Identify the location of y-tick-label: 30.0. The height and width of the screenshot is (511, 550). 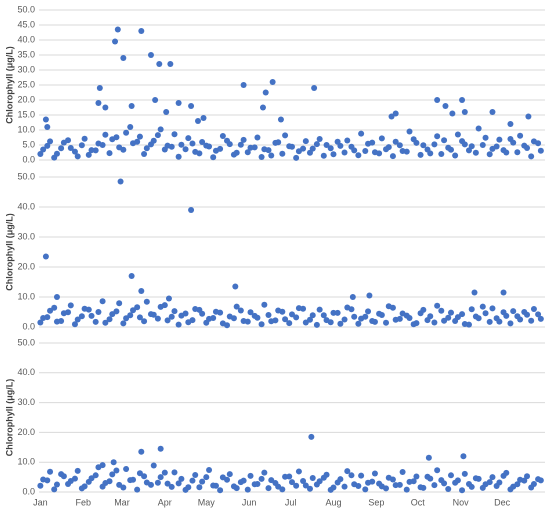
(26, 236).